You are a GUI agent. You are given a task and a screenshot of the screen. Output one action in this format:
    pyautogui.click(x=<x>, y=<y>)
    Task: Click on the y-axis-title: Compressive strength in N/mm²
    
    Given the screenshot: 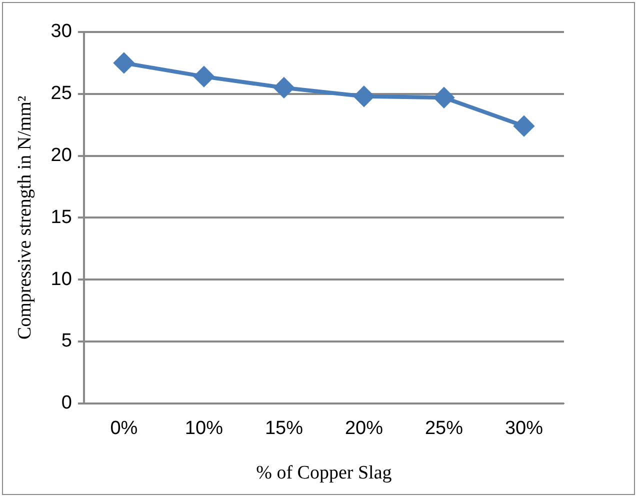 What is the action you would take?
    pyautogui.click(x=25, y=218)
    